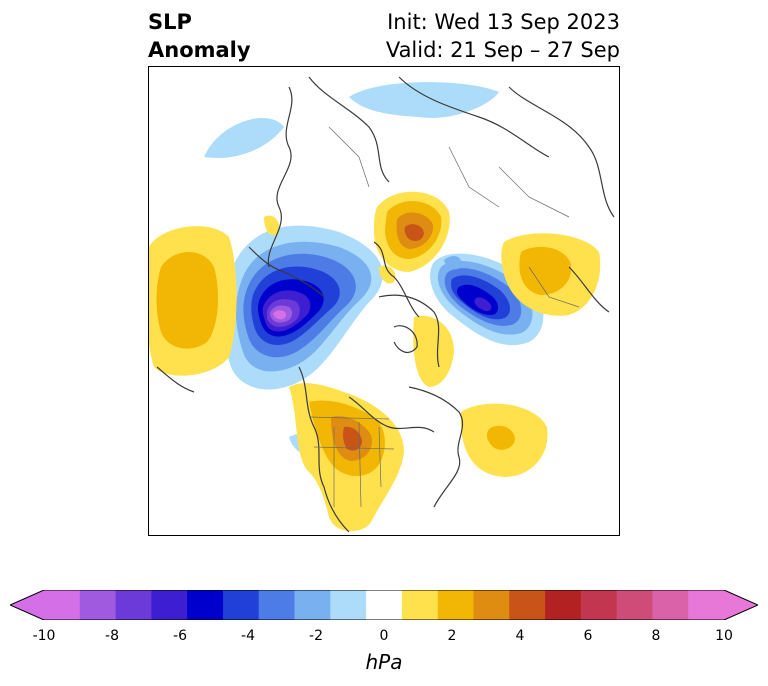  Describe the element at coordinates (741, 605) in the screenshot. I see `colorbar-extend-high` at that location.